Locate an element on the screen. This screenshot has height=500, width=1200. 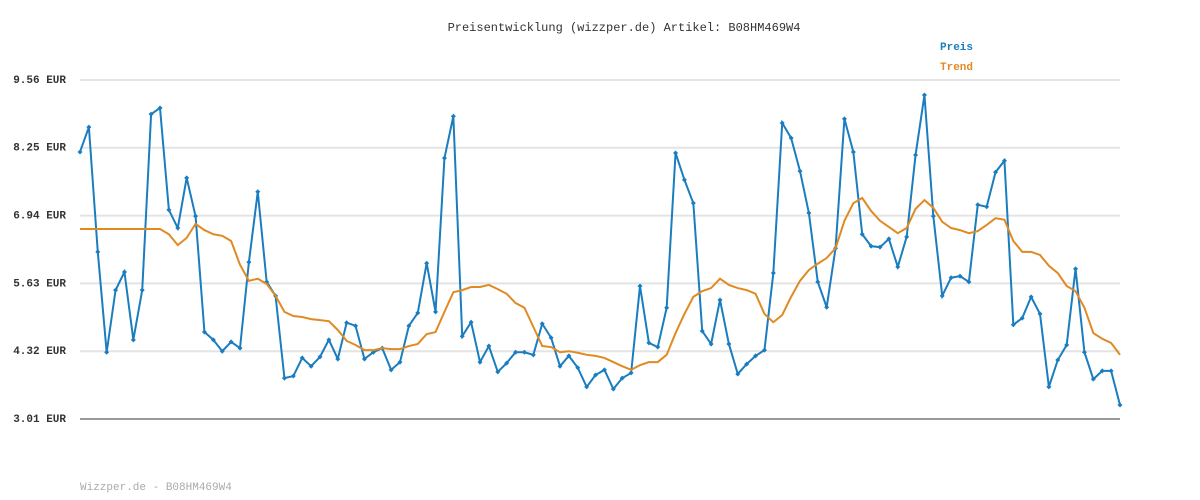
y-tick-label: 6.94 EUR is located at coordinates (39, 217).